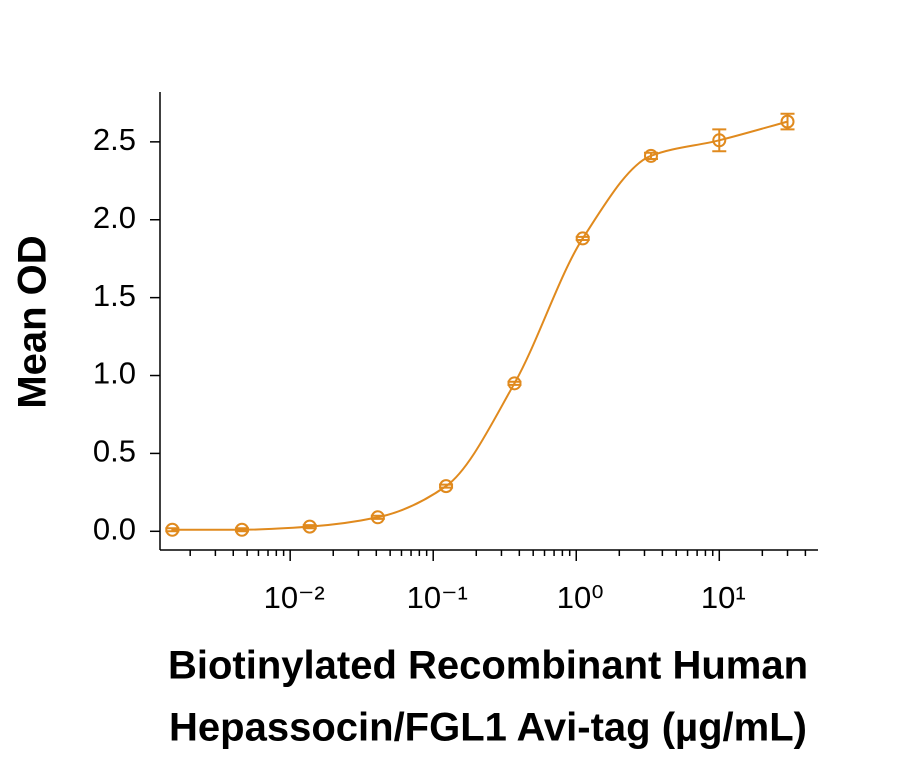 This screenshot has width=907, height=759. What do you see at coordinates (114, 451) in the screenshot?
I see `y-tick-label: 0.5` at bounding box center [114, 451].